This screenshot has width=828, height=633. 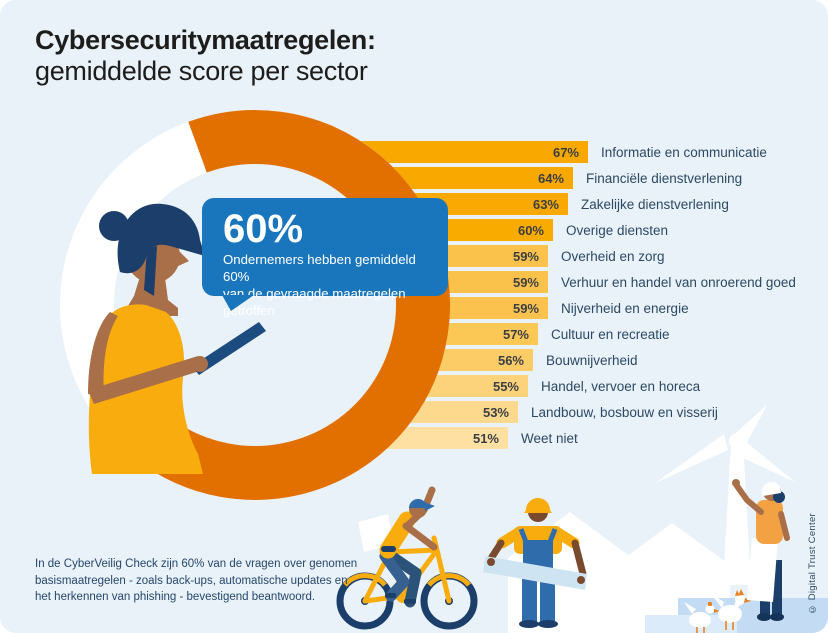 What do you see at coordinates (655, 204) in the screenshot?
I see `bar-label: Zakelijke dienstverlening` at bounding box center [655, 204].